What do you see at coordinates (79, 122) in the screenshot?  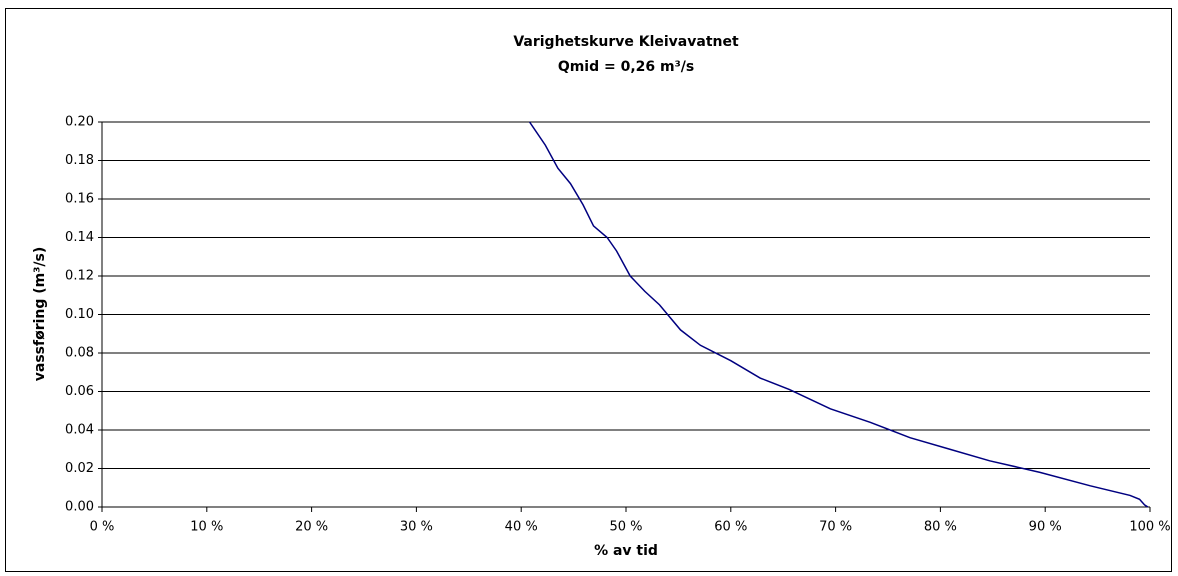 I see `y-tick-label: 0.20` at bounding box center [79, 122].